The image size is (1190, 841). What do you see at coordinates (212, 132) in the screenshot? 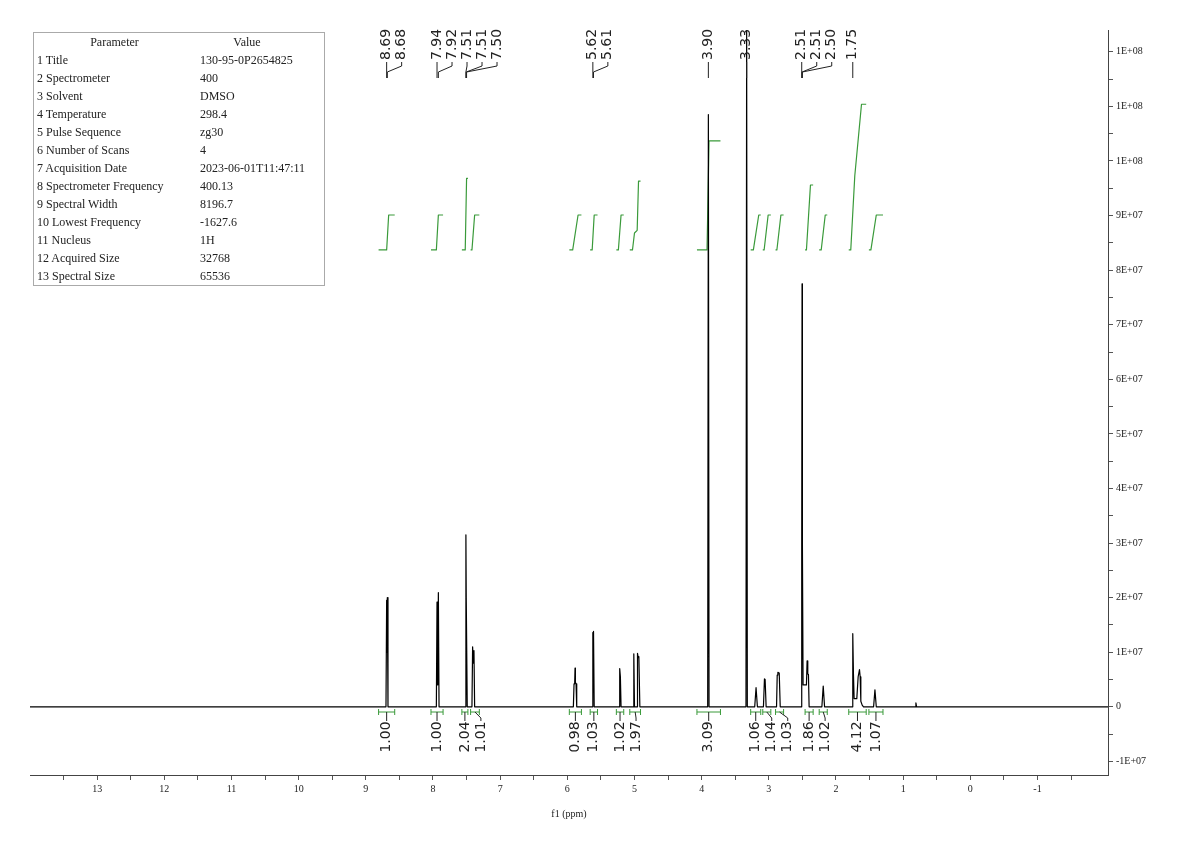
I see `annotation: zg30` at bounding box center [212, 132].